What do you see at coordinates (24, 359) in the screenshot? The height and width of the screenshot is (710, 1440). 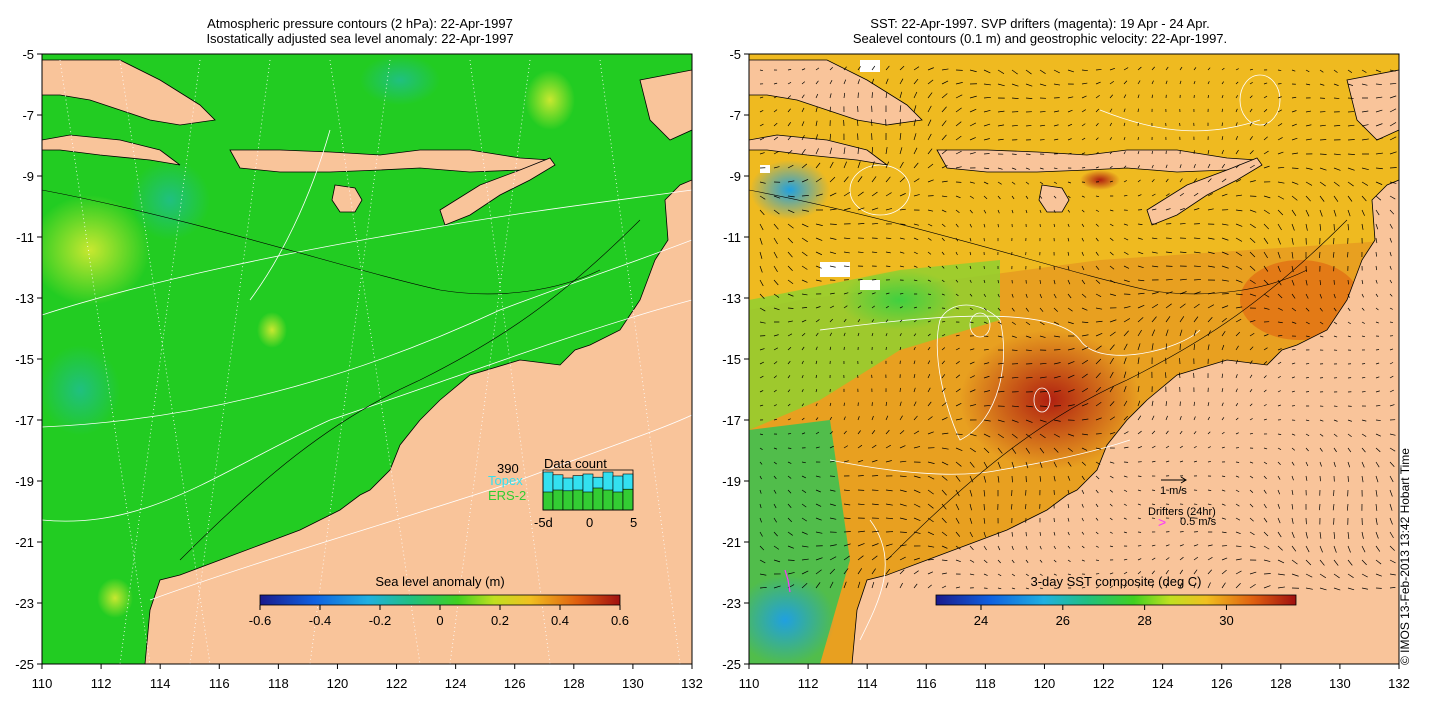 I see `left-y-tick-label: -15` at bounding box center [24, 359].